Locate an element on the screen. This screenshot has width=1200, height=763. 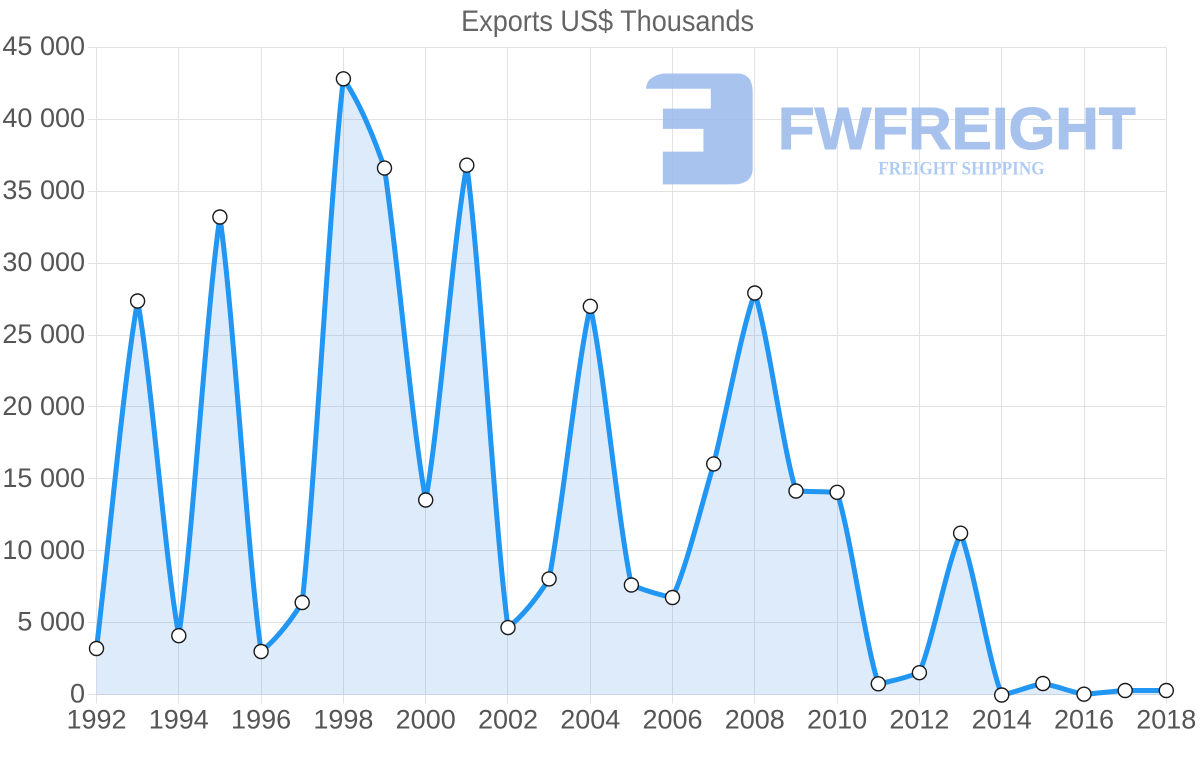
svg-text: 25 000 is located at coordinates (43, 334).